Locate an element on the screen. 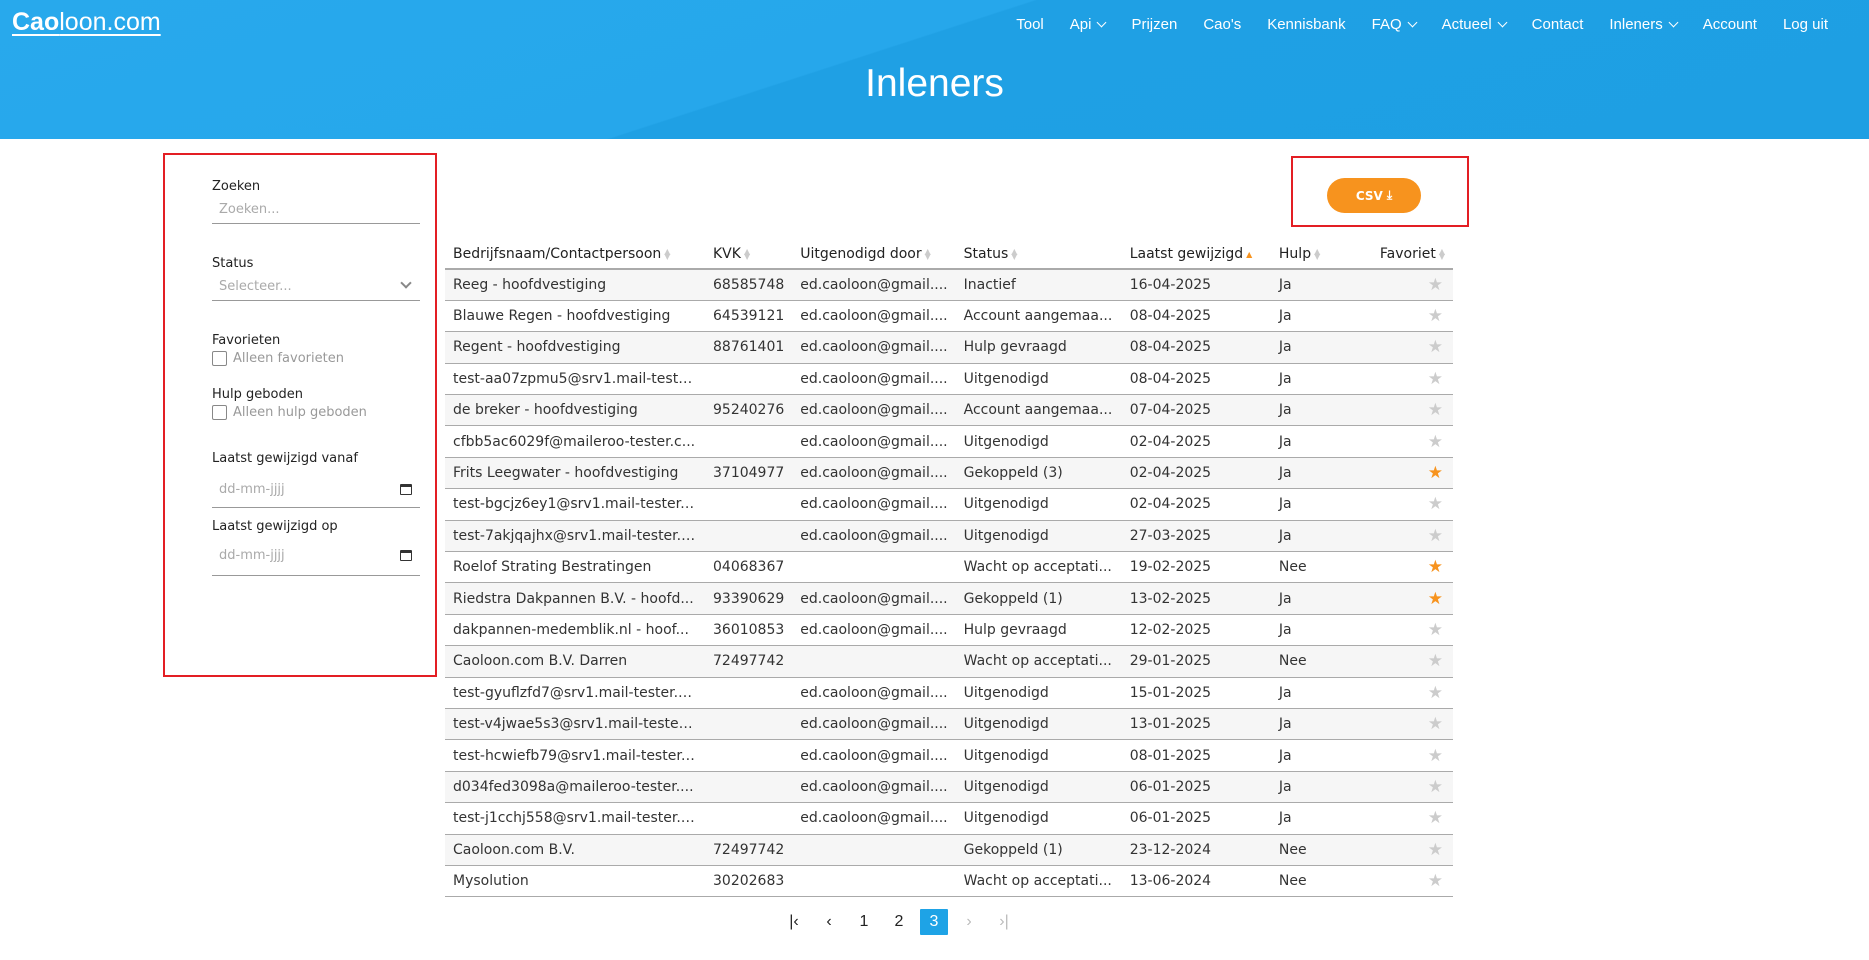 This screenshot has width=1869, height=960. help-checkbox: Alleen hulp geboden is located at coordinates (316, 412).